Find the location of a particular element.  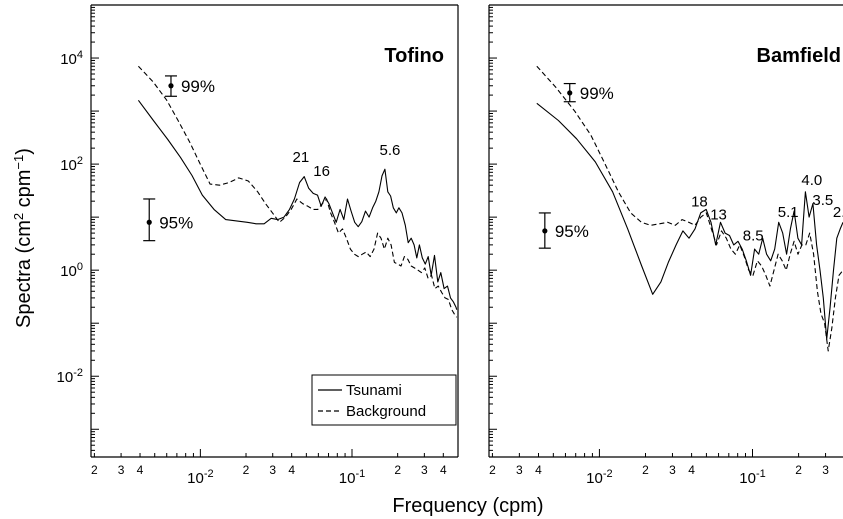

peak-label: 13 is located at coordinates (718, 215).